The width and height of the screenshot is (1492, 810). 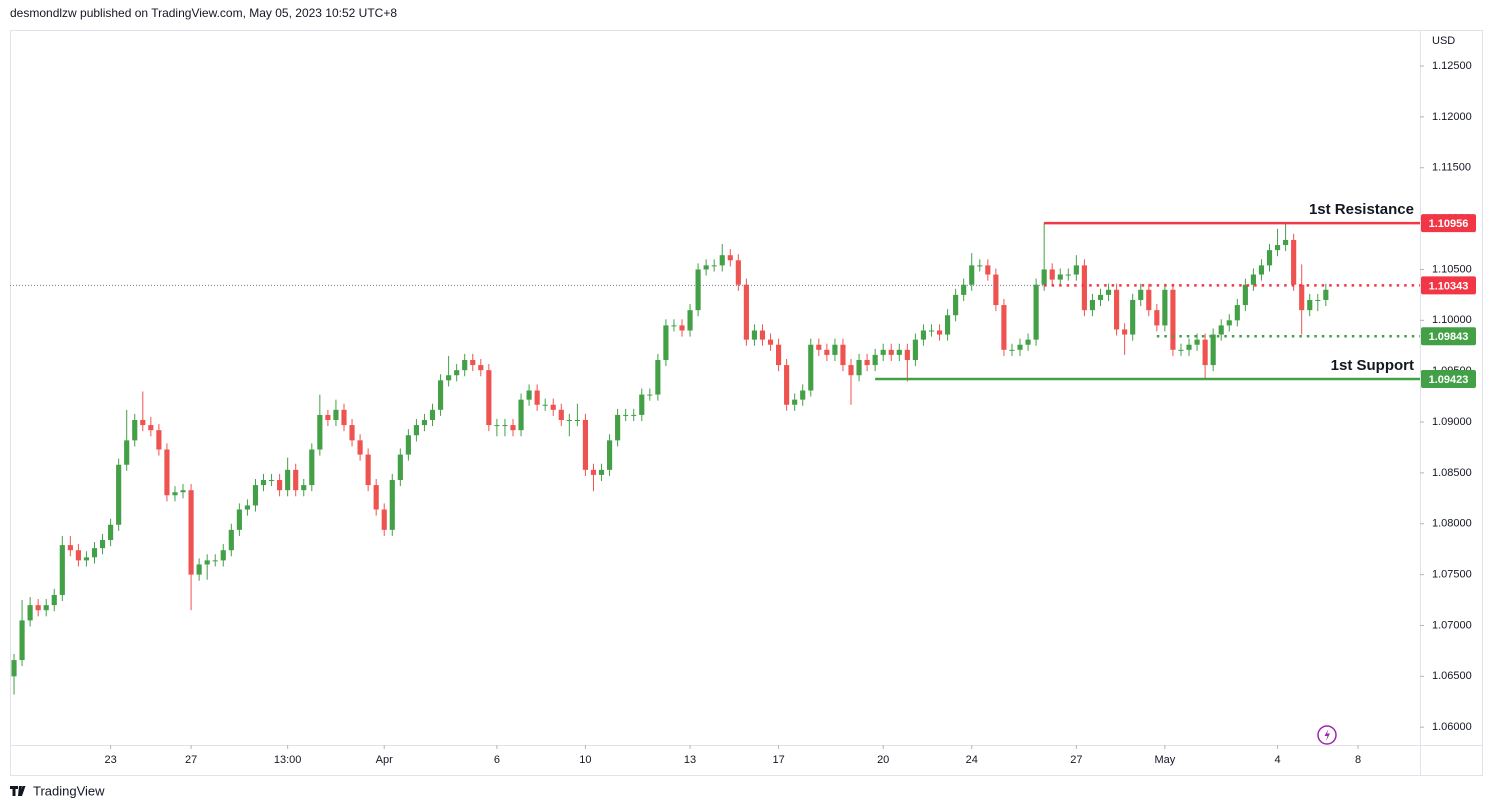 What do you see at coordinates (1452, 320) in the screenshot?
I see `y-tick-label: 1.10000` at bounding box center [1452, 320].